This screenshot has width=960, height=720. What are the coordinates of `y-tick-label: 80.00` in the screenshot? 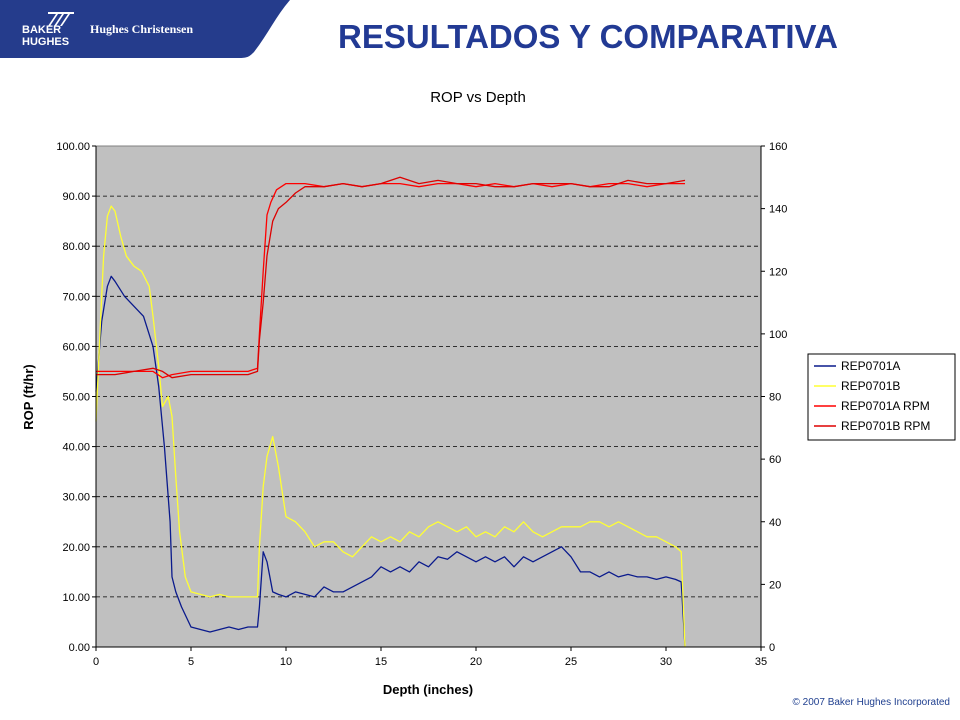 It's located at (76, 247).